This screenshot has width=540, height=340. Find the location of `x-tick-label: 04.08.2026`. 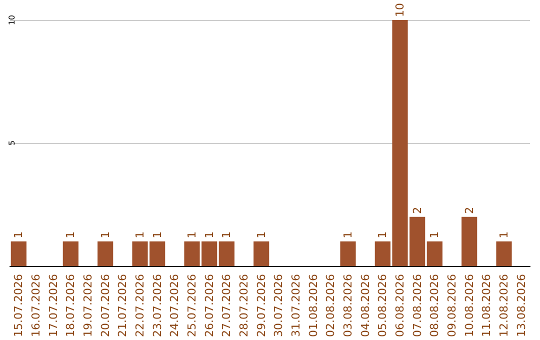

x-tick-label: 04.08.2026 is located at coordinates (365, 306).